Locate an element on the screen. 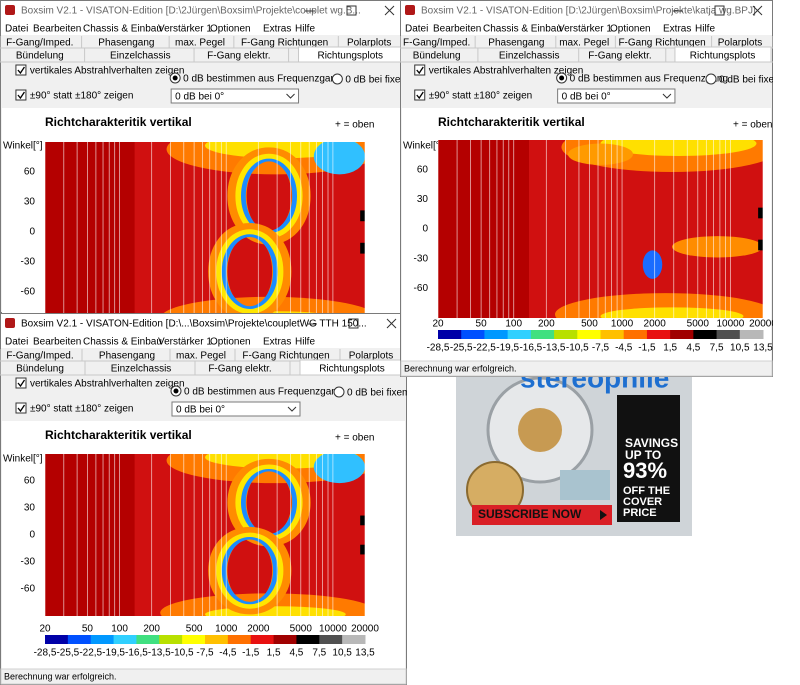 This screenshot has width=800, height=685. ad-cta-text: SUBSCRIBE NOW is located at coordinates (530, 514).